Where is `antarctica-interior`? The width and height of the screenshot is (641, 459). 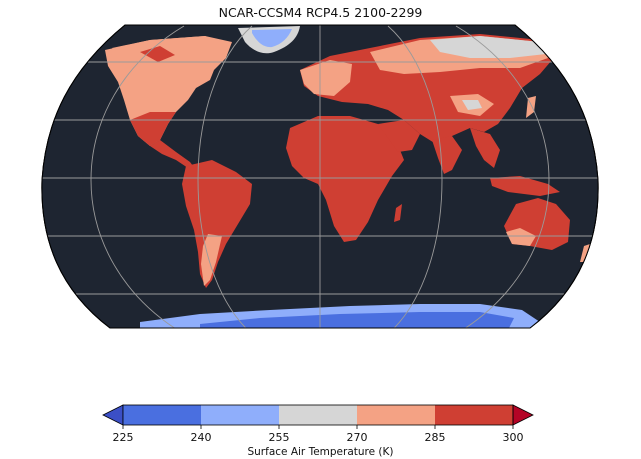
antarctica-interior is located at coordinates (357, 320).